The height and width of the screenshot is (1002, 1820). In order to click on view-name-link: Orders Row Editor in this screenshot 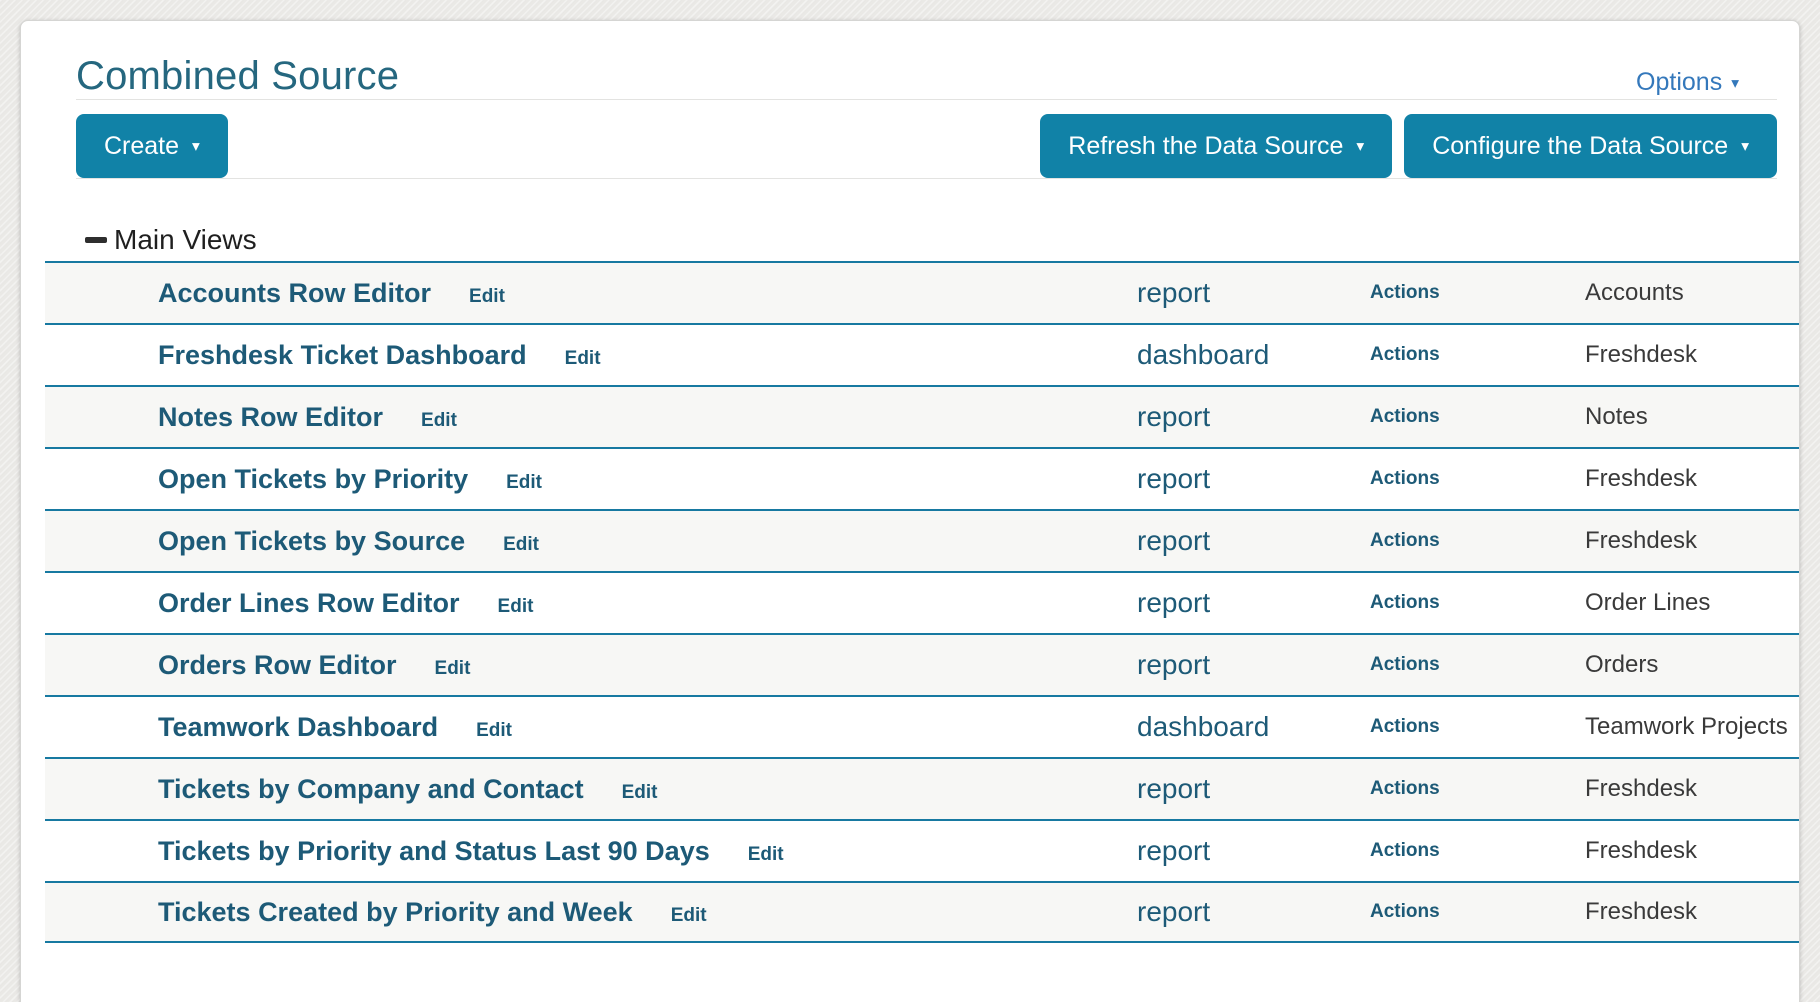, I will do `click(277, 664)`.